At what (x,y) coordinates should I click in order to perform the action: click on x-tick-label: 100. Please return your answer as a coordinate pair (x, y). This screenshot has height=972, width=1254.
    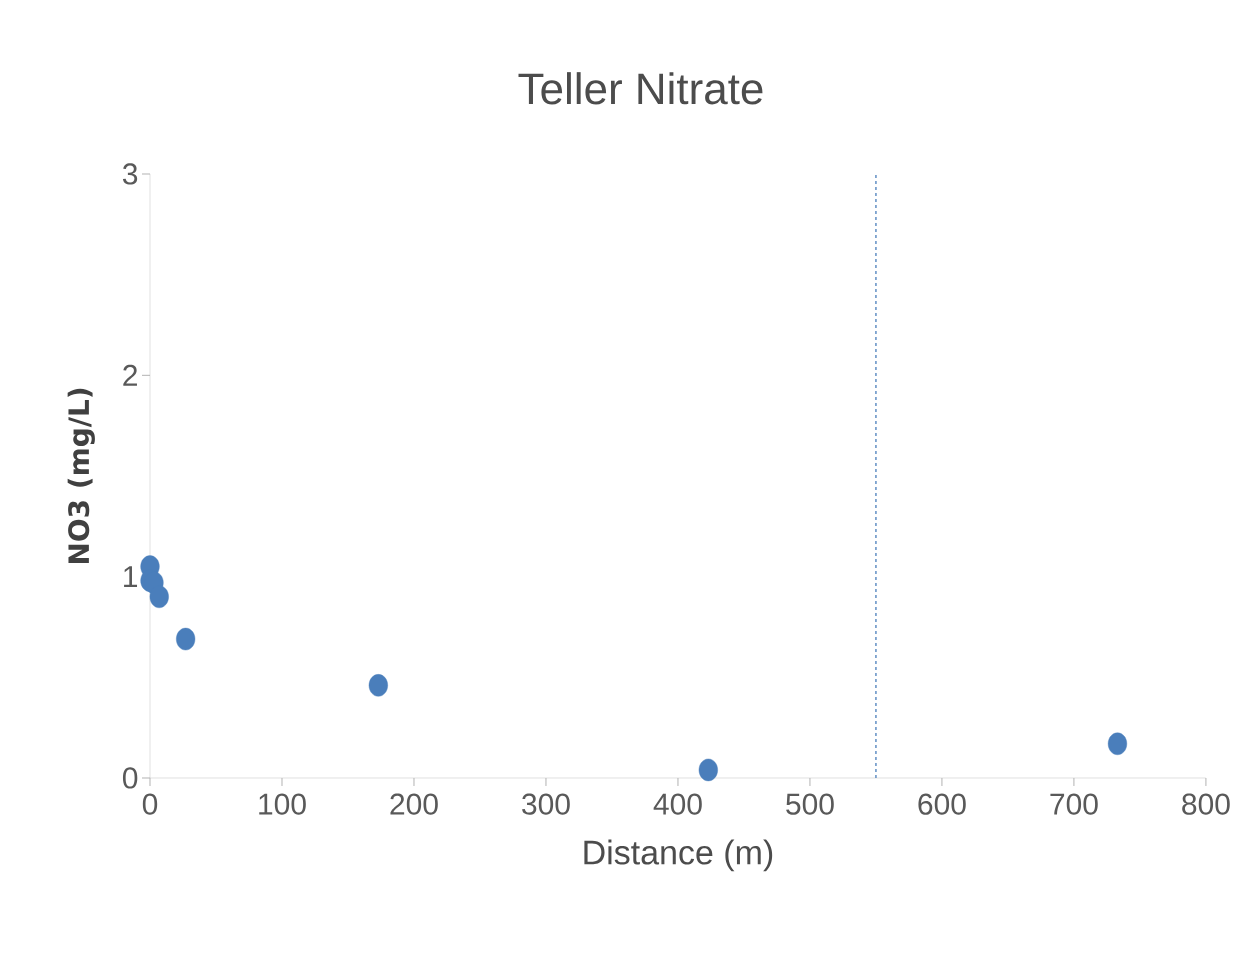
    Looking at the image, I should click on (282, 804).